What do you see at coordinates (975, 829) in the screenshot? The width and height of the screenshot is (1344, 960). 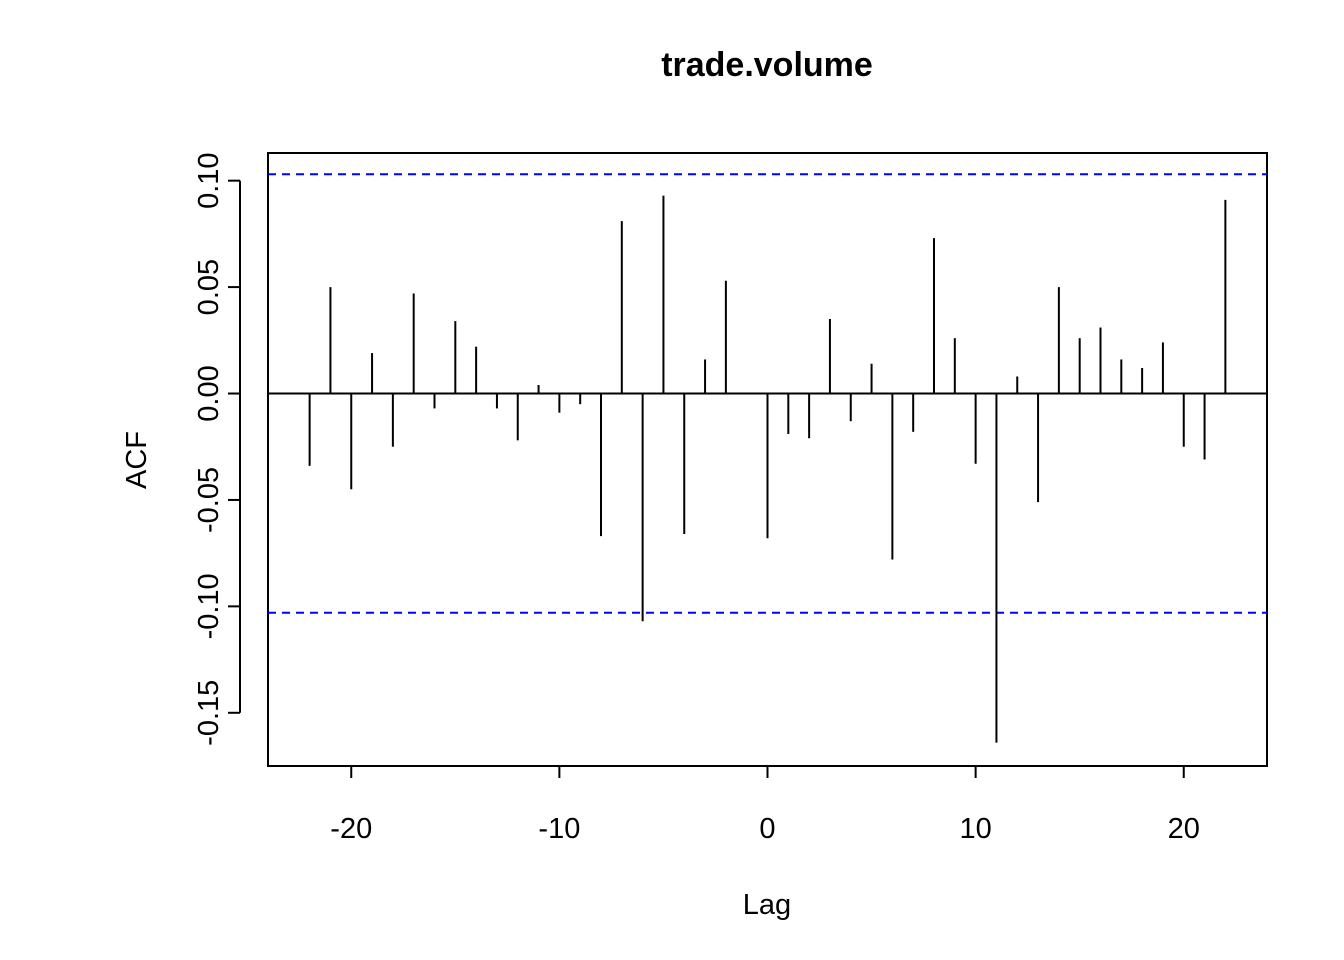 I see `x-tick-label: 10` at bounding box center [975, 829].